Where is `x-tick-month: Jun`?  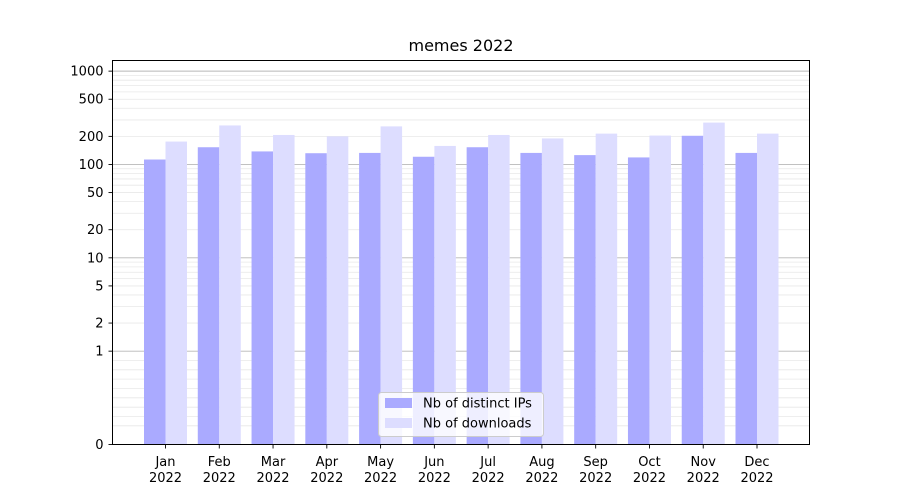 x-tick-month: Jun is located at coordinates (433, 462).